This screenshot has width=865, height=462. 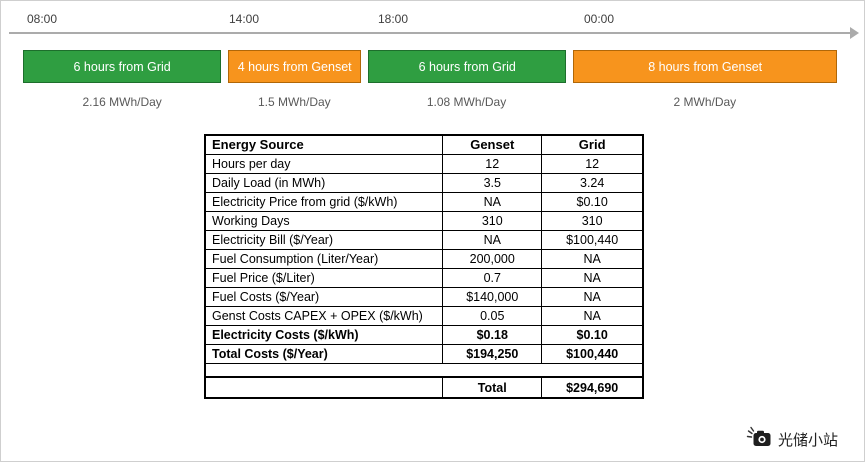 What do you see at coordinates (492, 163) in the screenshot?
I see `genset-value: 12` at bounding box center [492, 163].